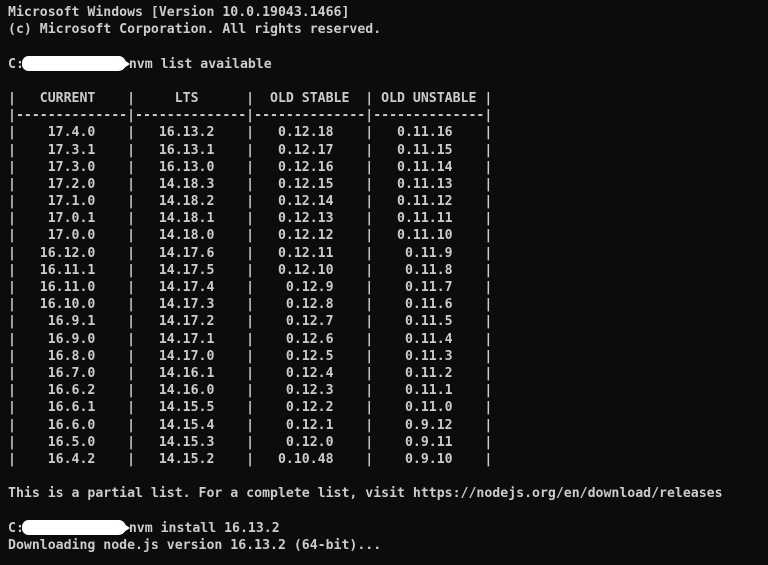 The height and width of the screenshot is (565, 768). I want to click on table-row: | 17.2.0 | 14.18.3 | 0.12.15 | 0.11.13 |, so click(250, 184).